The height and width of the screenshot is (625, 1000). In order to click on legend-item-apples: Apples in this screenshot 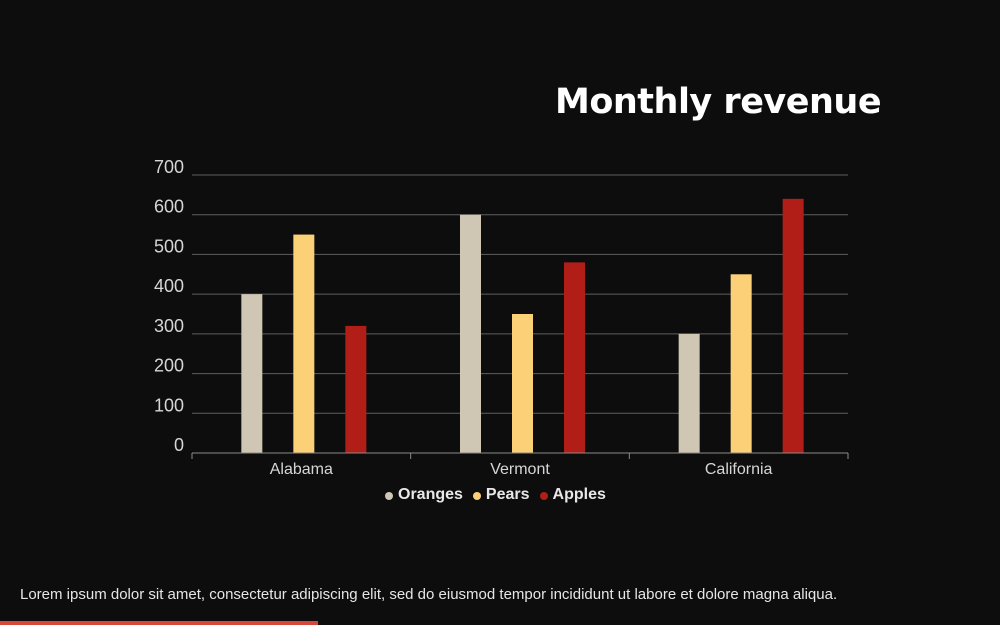, I will do `click(572, 495)`.